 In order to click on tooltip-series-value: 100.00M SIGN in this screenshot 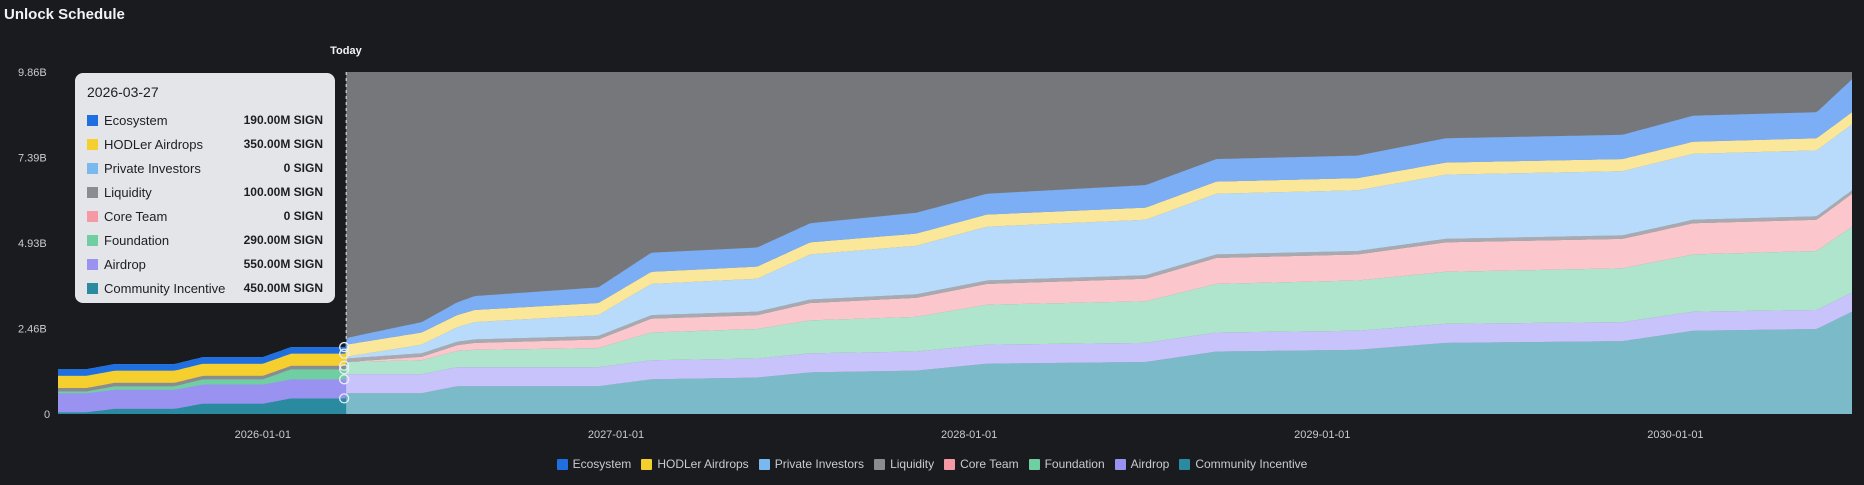, I will do `click(283, 192)`.